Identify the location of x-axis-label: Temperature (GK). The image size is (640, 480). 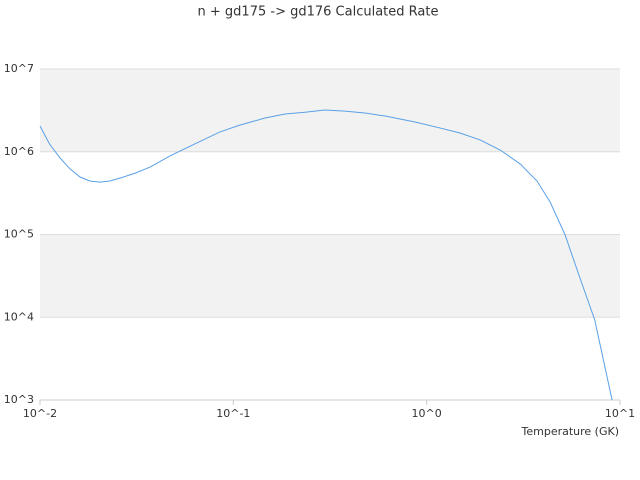
(570, 431).